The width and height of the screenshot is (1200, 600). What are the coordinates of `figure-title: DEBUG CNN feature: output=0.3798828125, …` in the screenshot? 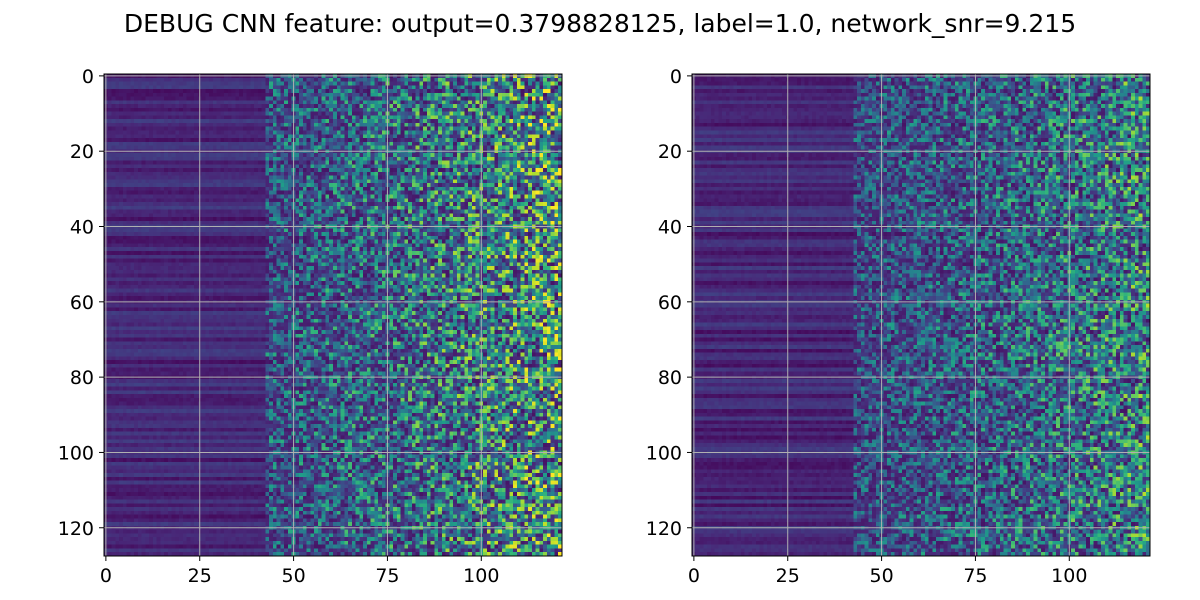 It's located at (600, 23).